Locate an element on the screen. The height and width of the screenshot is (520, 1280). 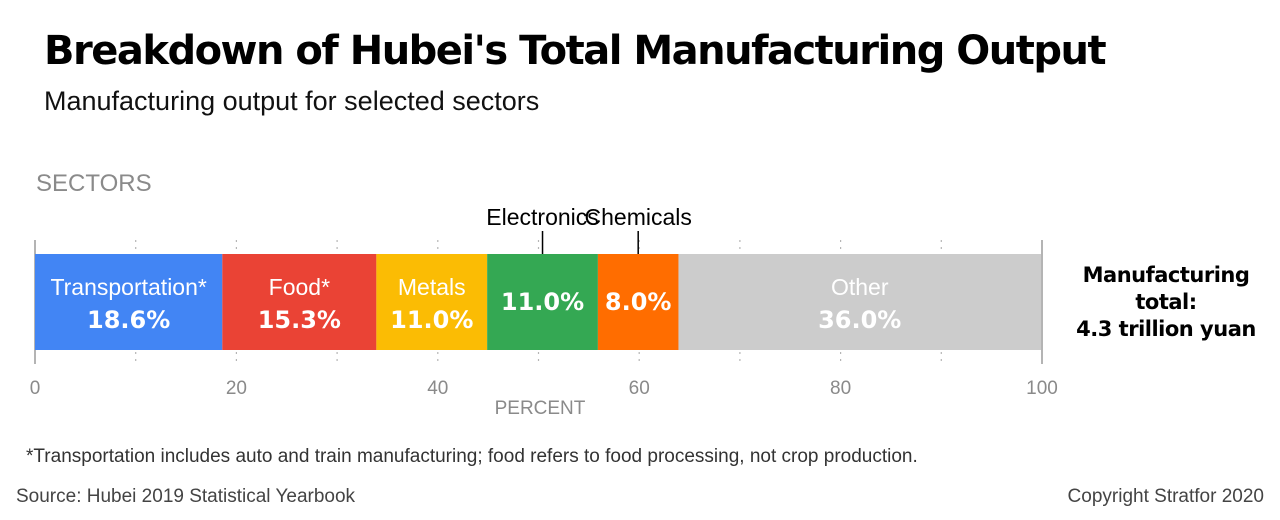
segment-value-label: 18.6% is located at coordinates (128, 320).